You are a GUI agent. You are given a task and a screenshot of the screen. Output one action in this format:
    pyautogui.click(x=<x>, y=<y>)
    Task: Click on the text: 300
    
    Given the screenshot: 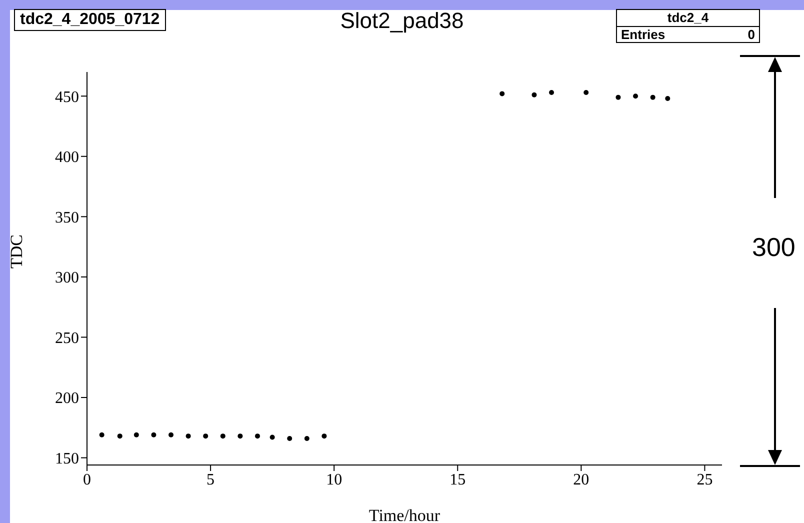 What is the action you would take?
    pyautogui.click(x=774, y=247)
    